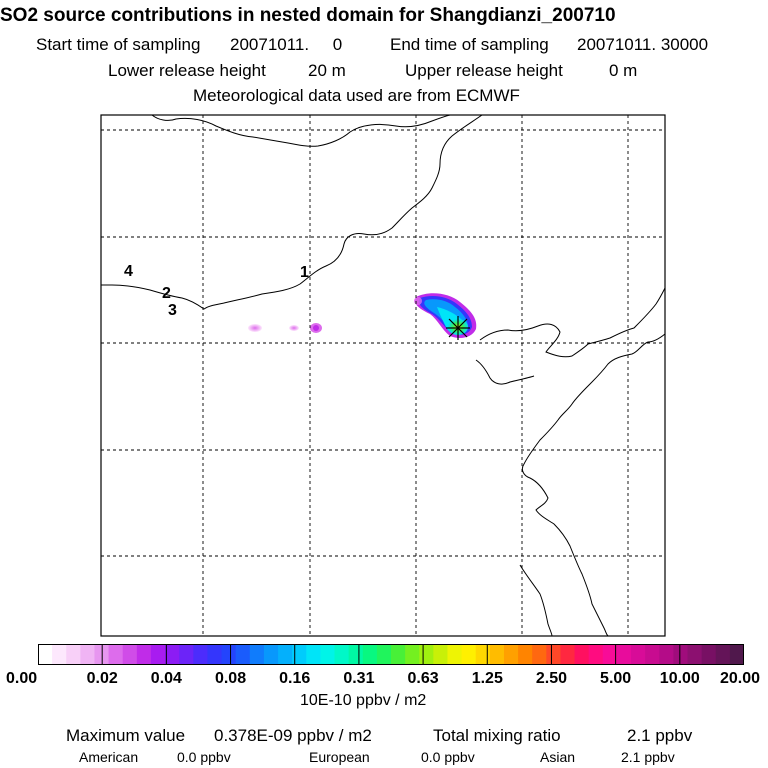 This screenshot has width=768, height=768. Describe the element at coordinates (362, 315) in the screenshot. I see `concentration-plume` at that location.